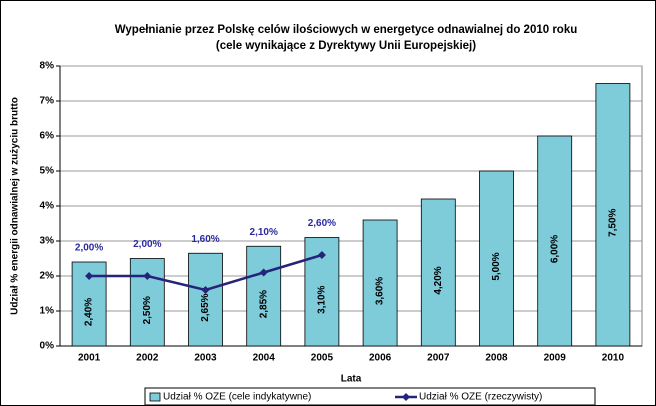 Image resolution: width=656 pixels, height=406 pixels. What do you see at coordinates (47, 136) in the screenshot?
I see `y-tick-label: 6%` at bounding box center [47, 136].